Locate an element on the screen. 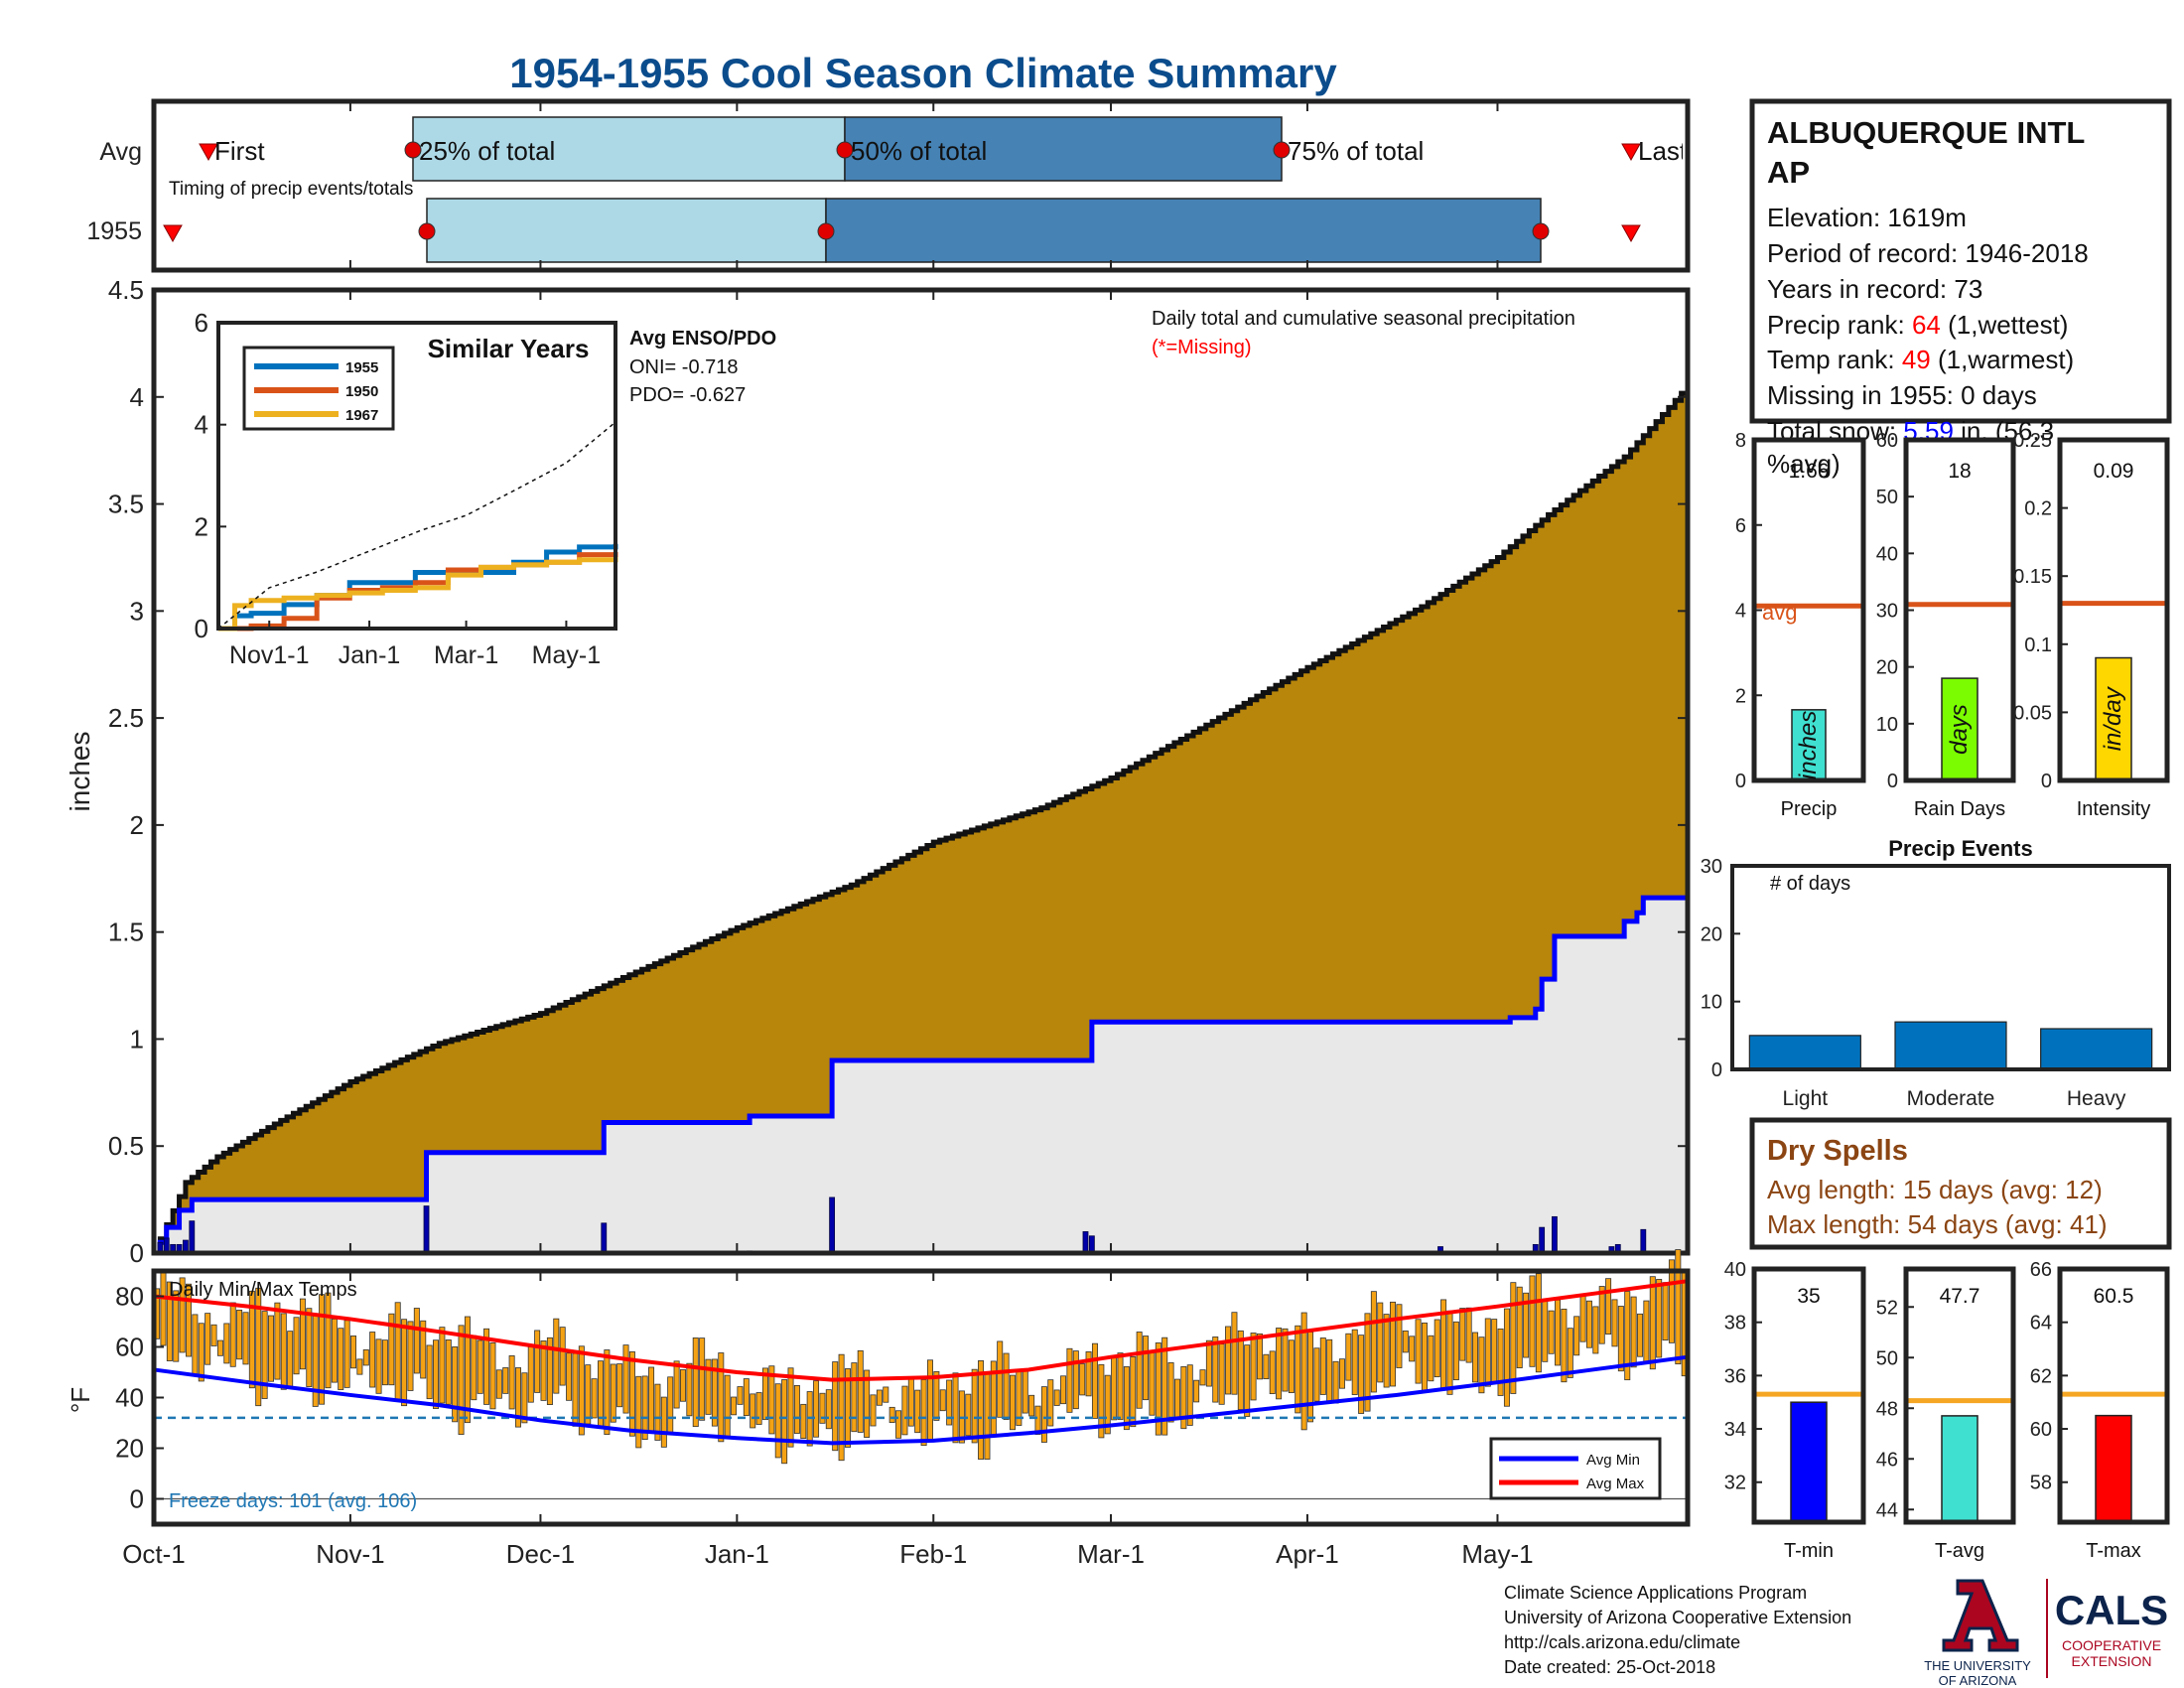 This screenshot has height=1688, width=2184. inset-y-tick-label: 2 is located at coordinates (201, 526).